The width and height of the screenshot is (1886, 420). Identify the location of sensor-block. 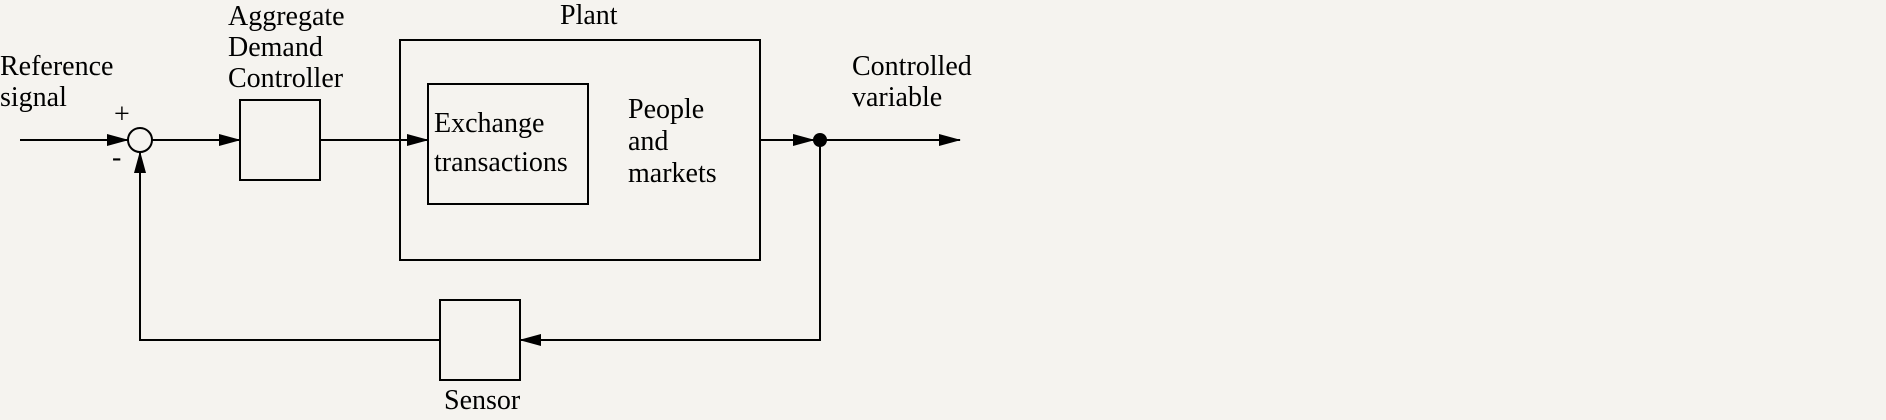
(480, 340).